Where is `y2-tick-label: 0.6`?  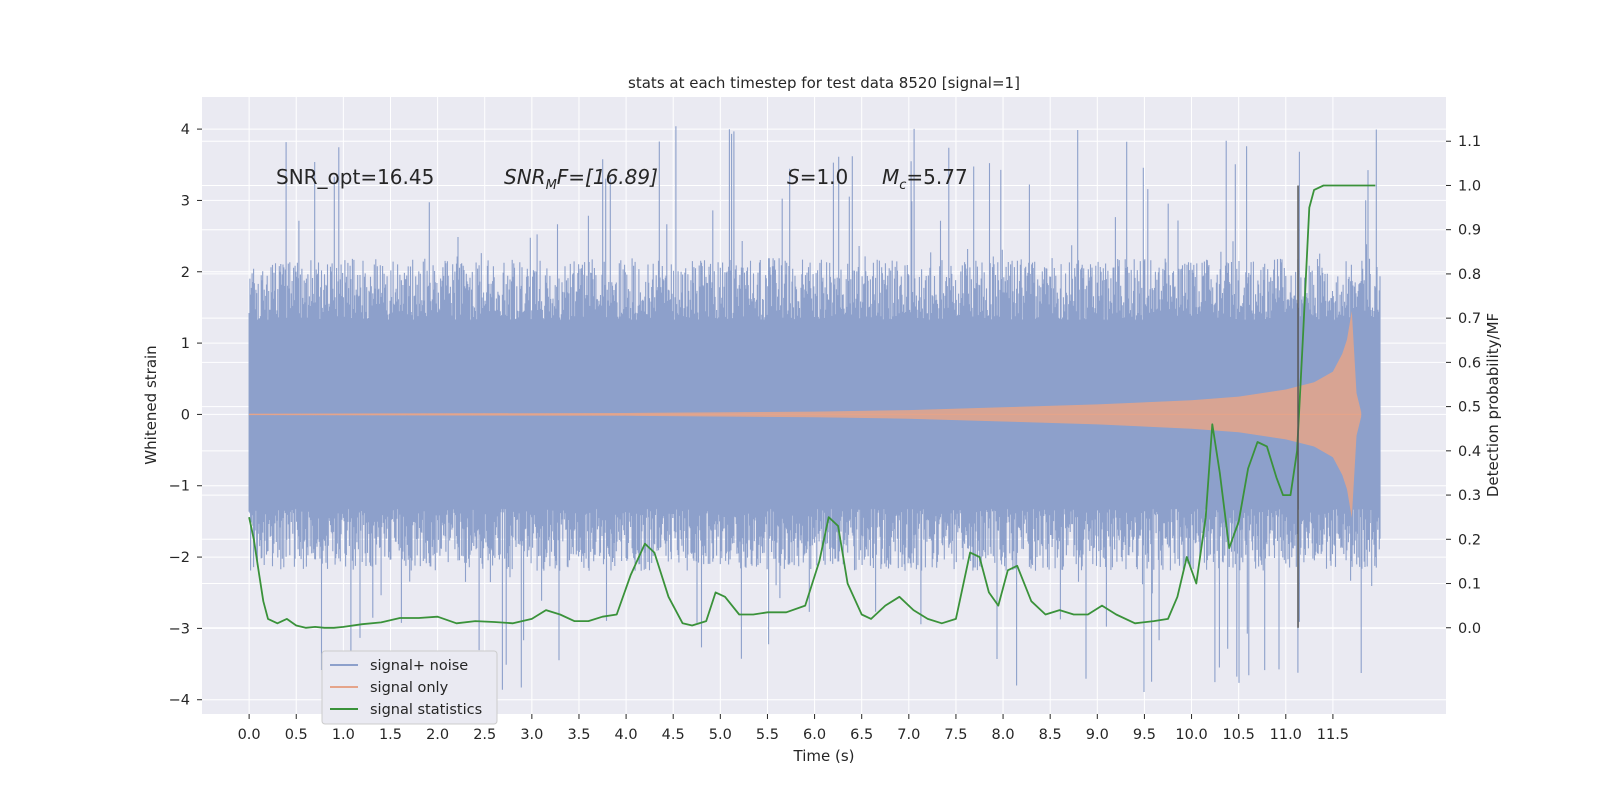 y2-tick-label: 0.6 is located at coordinates (1469, 363).